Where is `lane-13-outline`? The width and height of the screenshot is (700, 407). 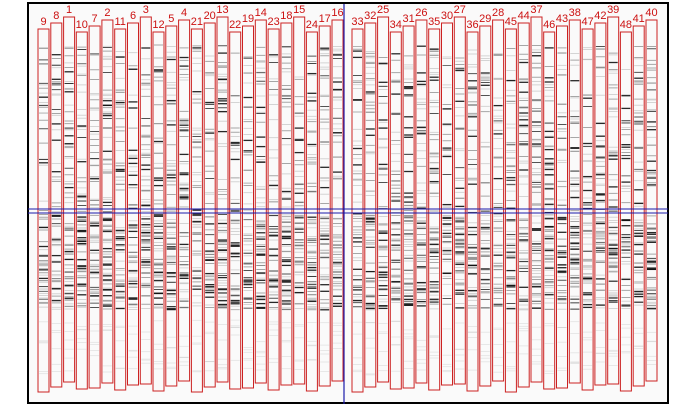
lane-13-outline is located at coordinates (222, 199).